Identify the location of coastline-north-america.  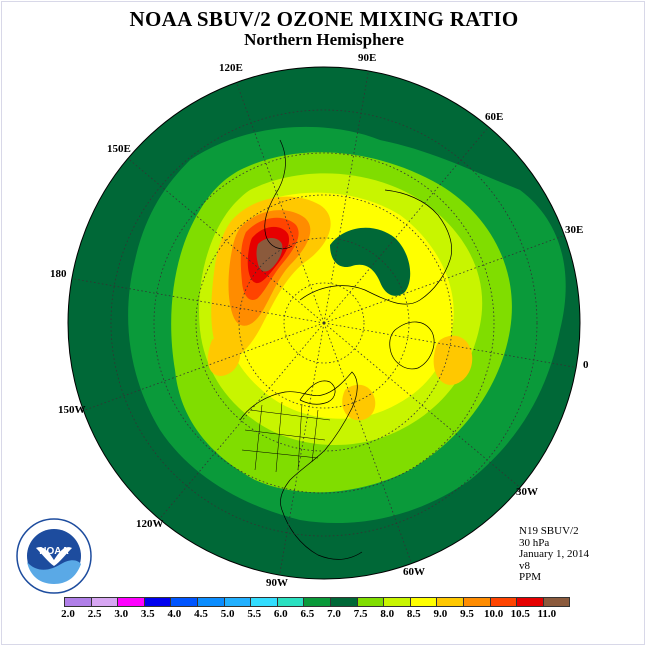
(298, 441).